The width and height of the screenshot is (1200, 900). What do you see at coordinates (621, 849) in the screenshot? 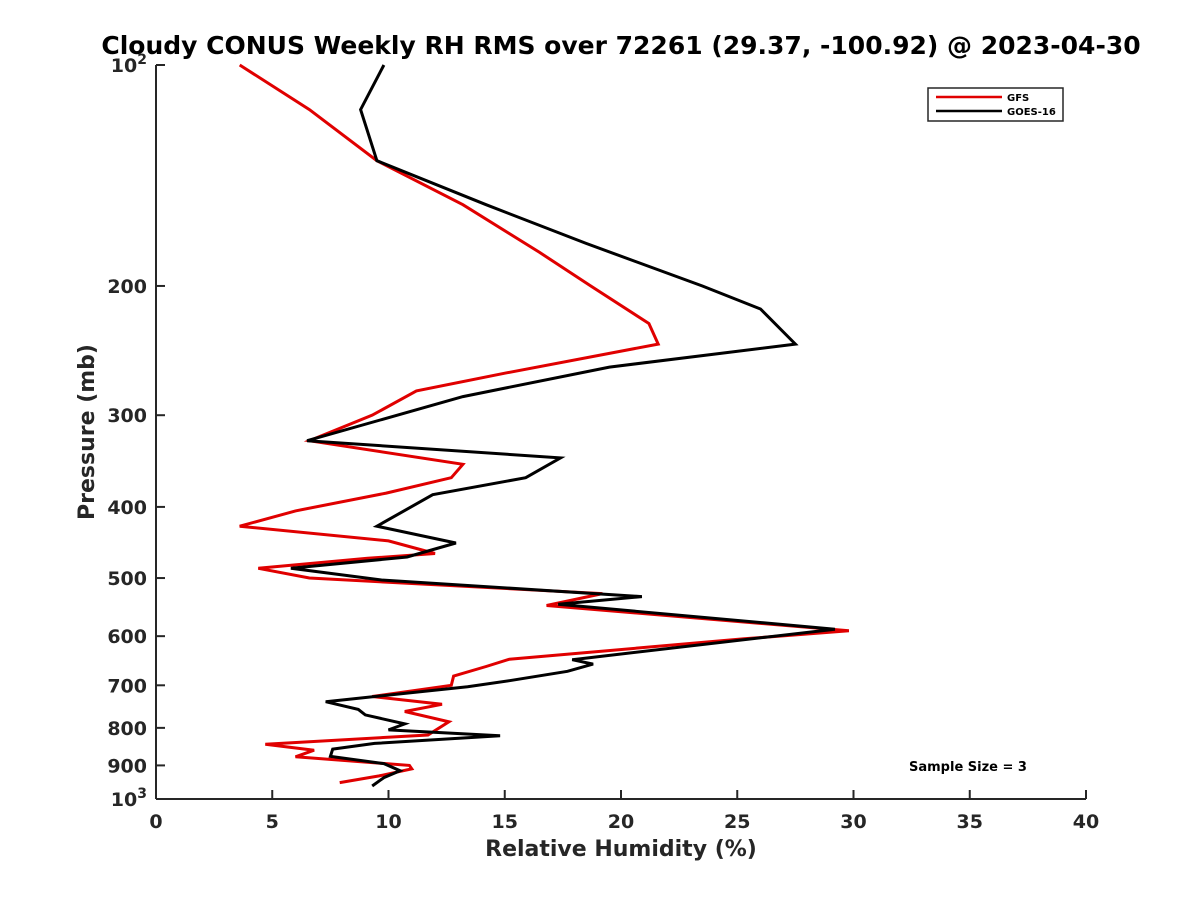
I see `x-axis-label: Relative Humidity (%)` at bounding box center [621, 849].